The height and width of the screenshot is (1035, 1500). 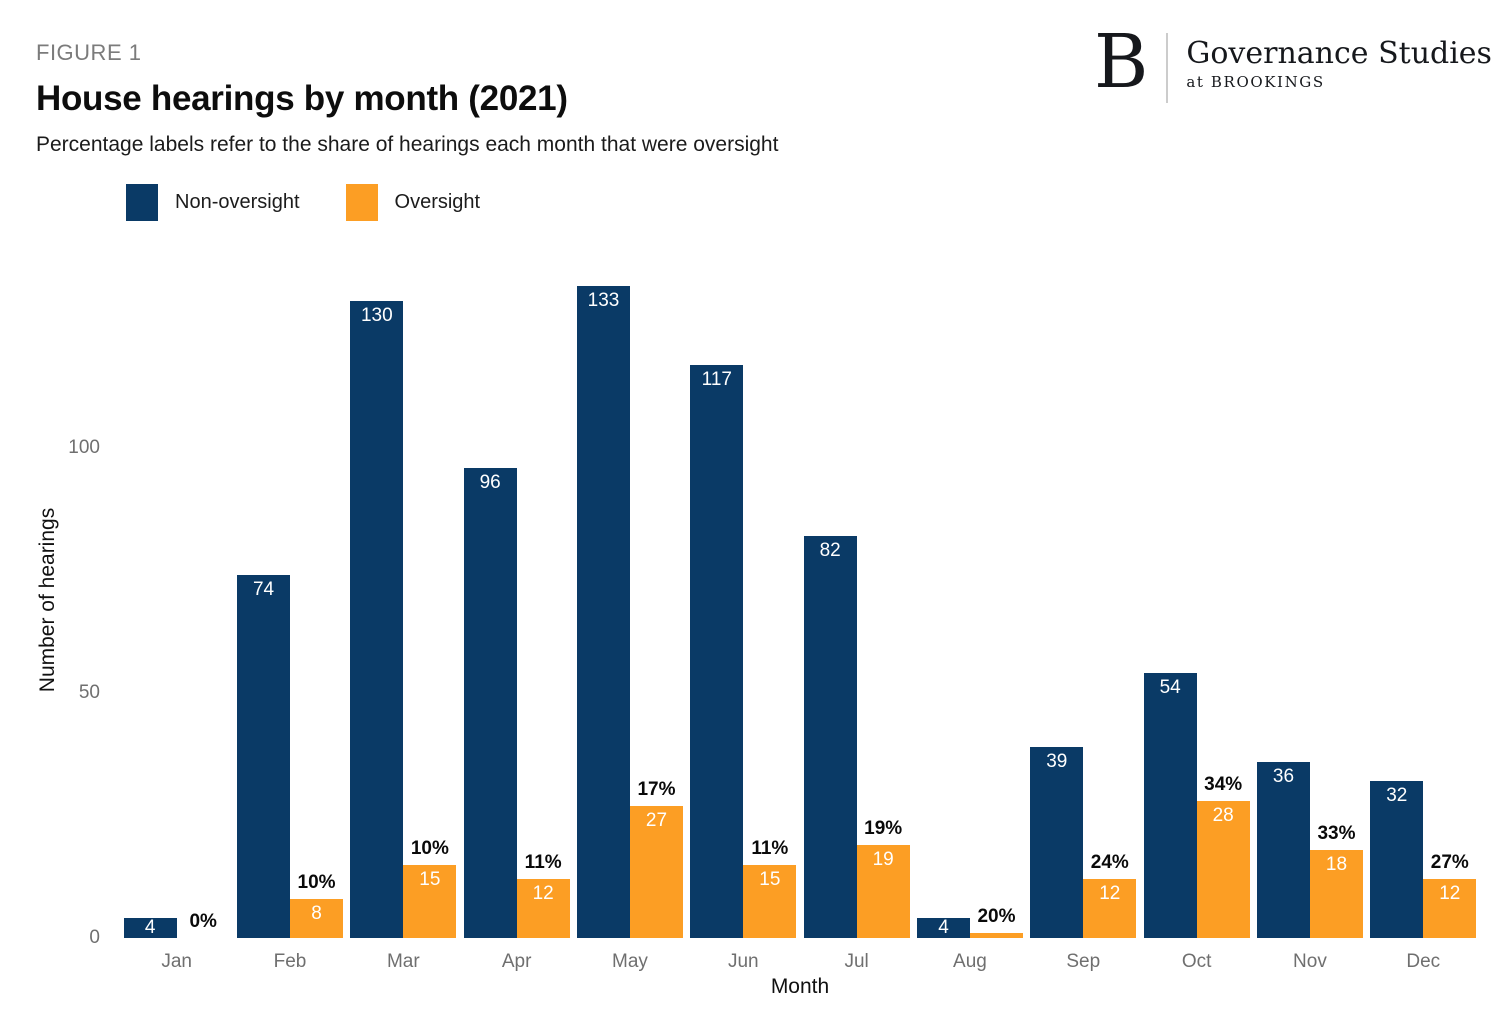 I want to click on bar-non-oversight-mar: 130, so click(x=377, y=619).